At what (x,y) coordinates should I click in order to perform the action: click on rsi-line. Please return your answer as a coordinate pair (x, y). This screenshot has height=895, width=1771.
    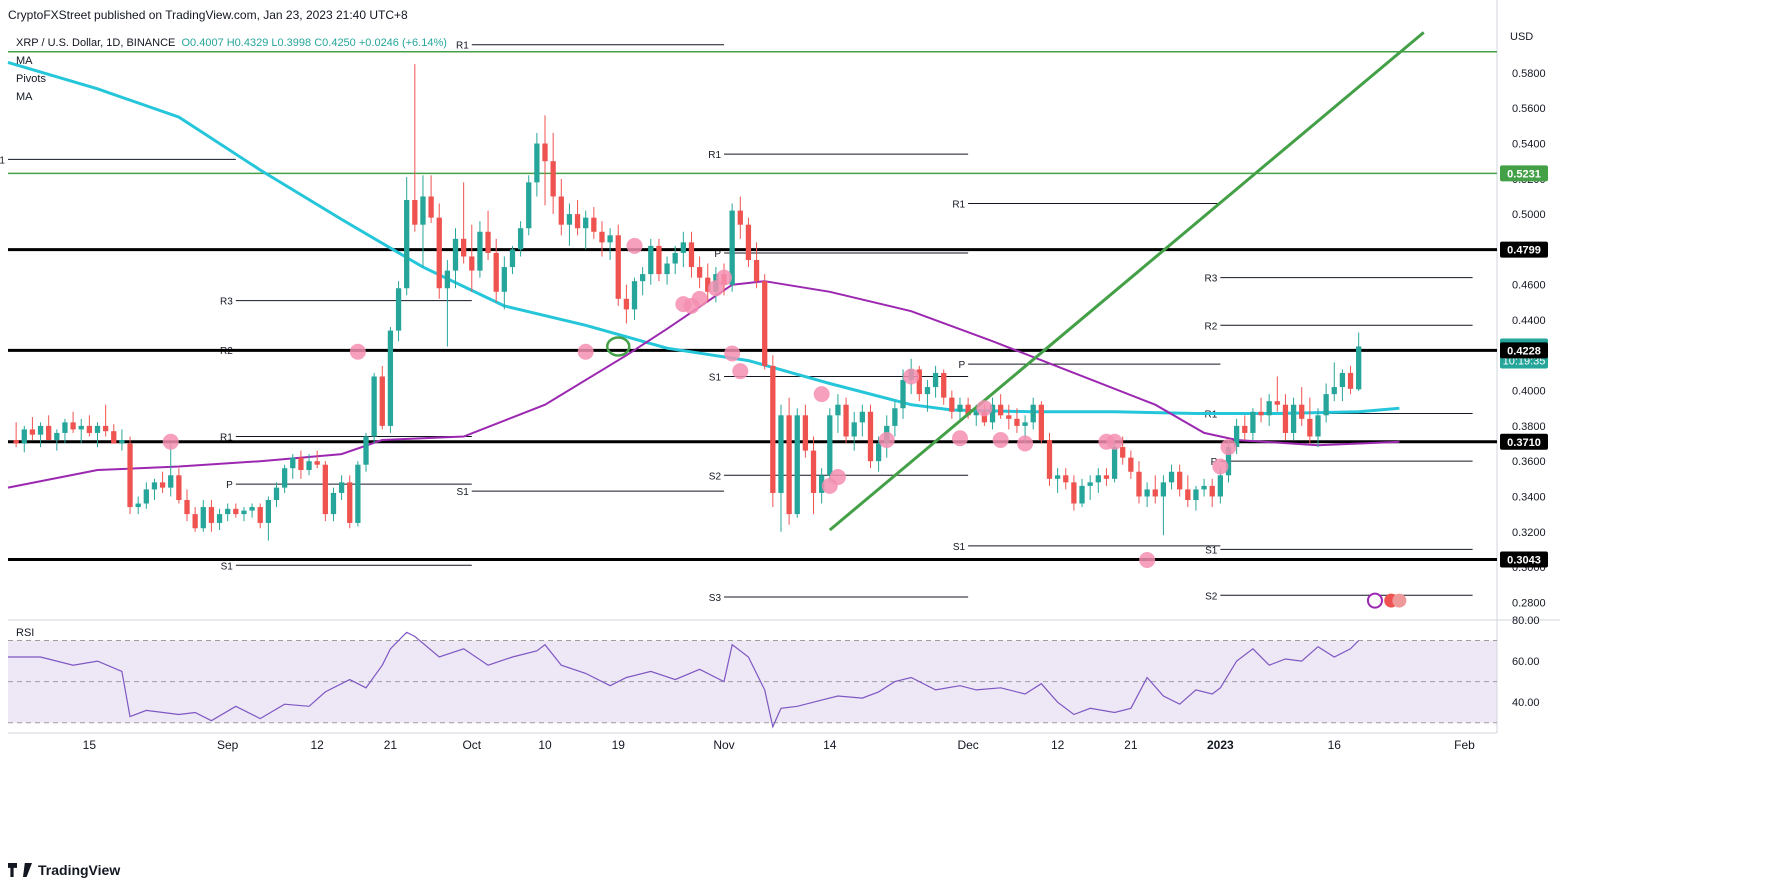
    Looking at the image, I should click on (684, 680).